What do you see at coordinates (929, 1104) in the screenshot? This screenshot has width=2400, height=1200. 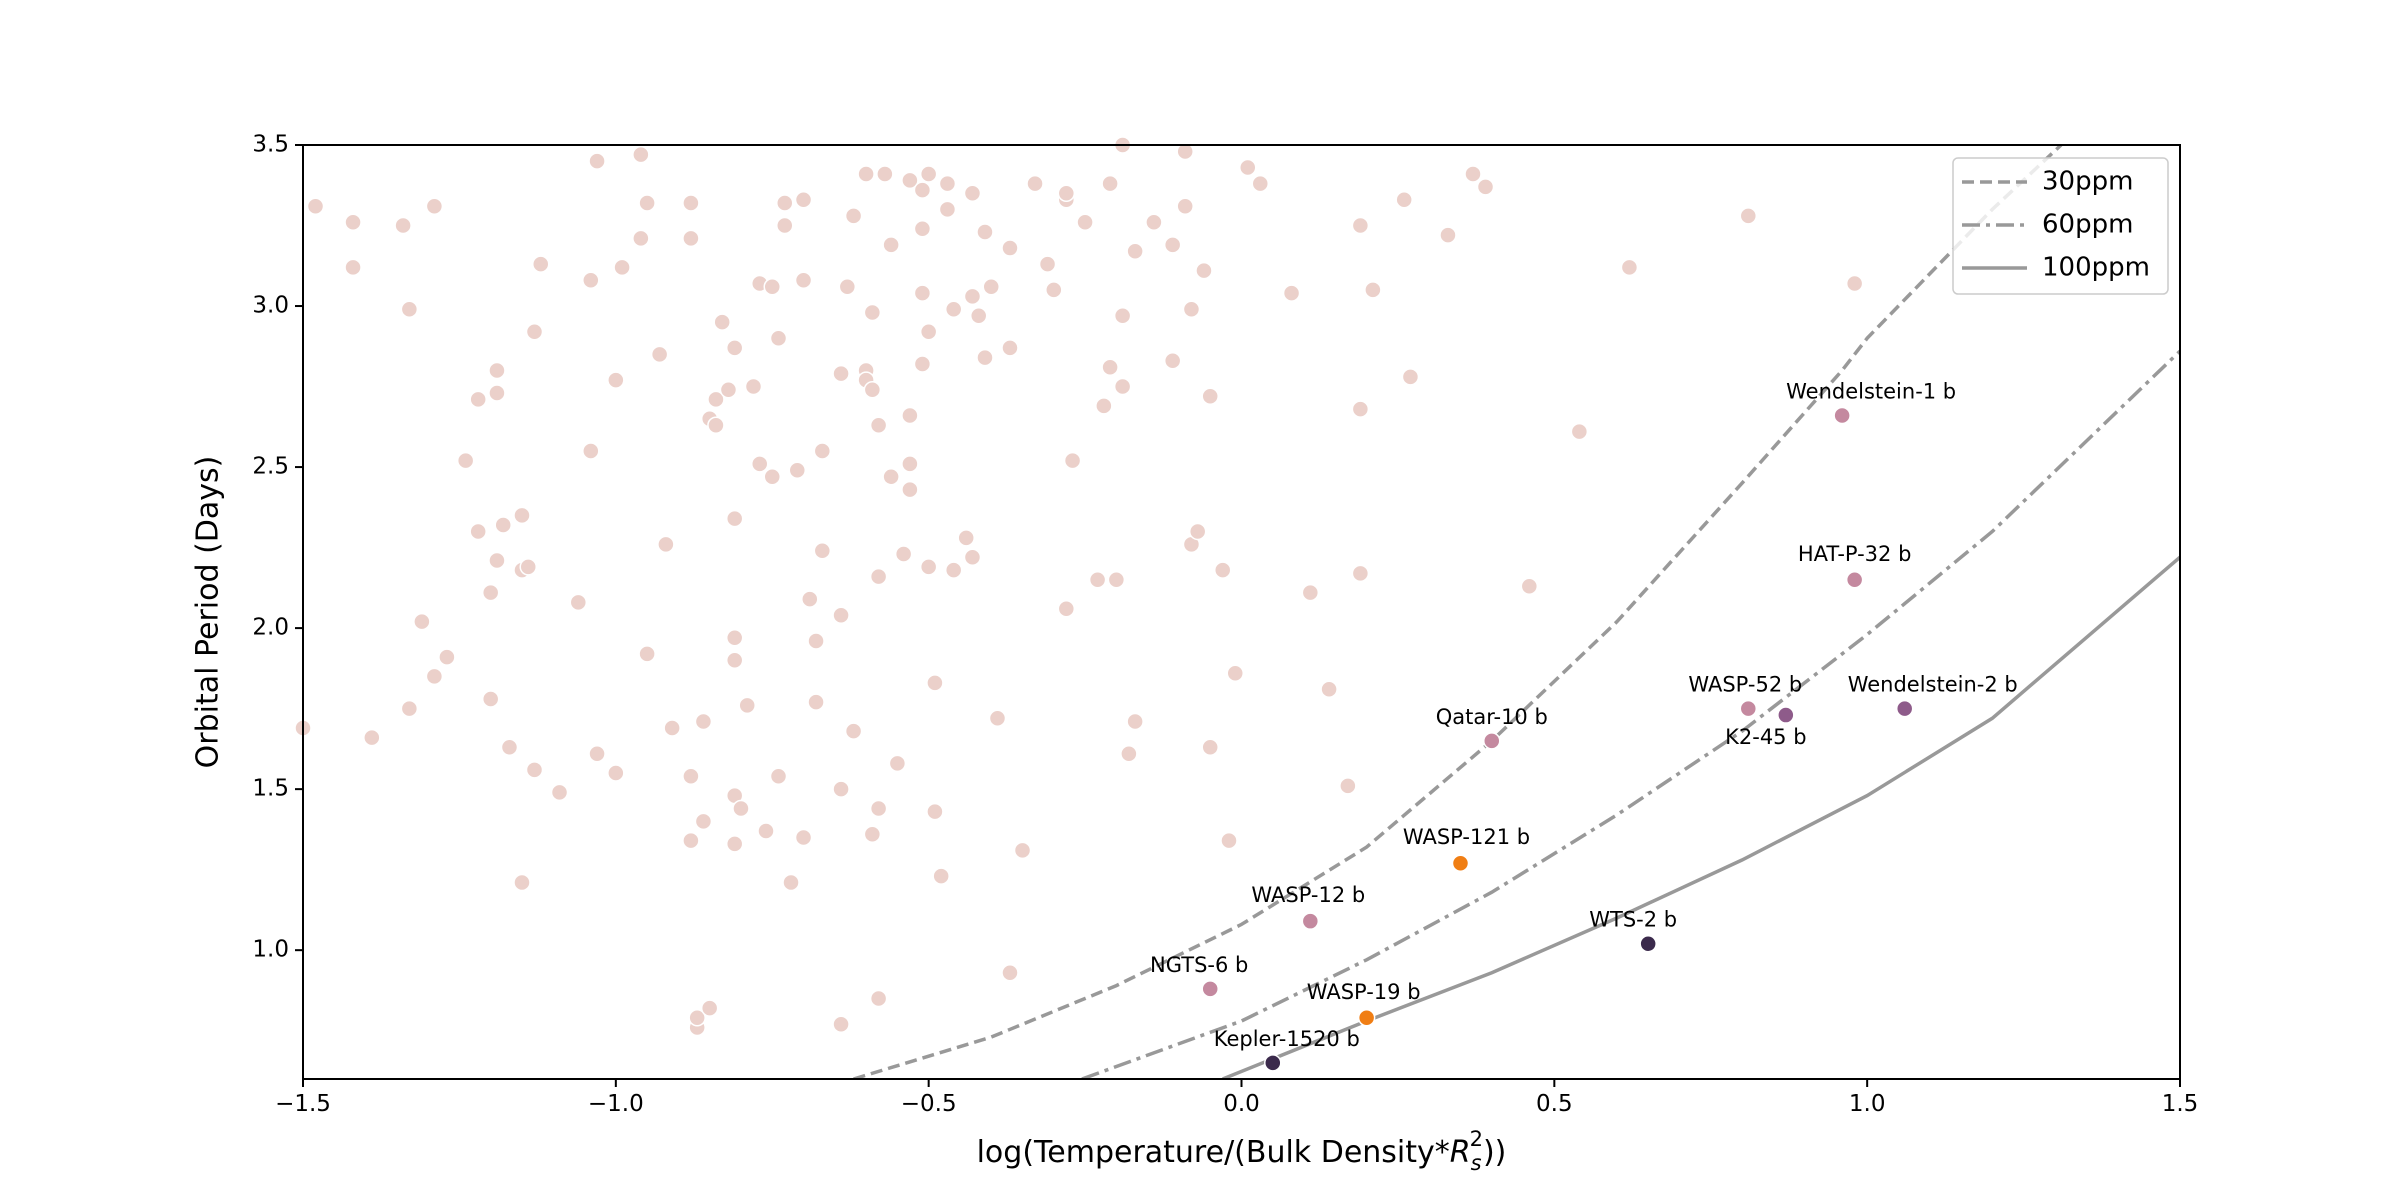 I see `x-tick-label: −0.5` at bounding box center [929, 1104].